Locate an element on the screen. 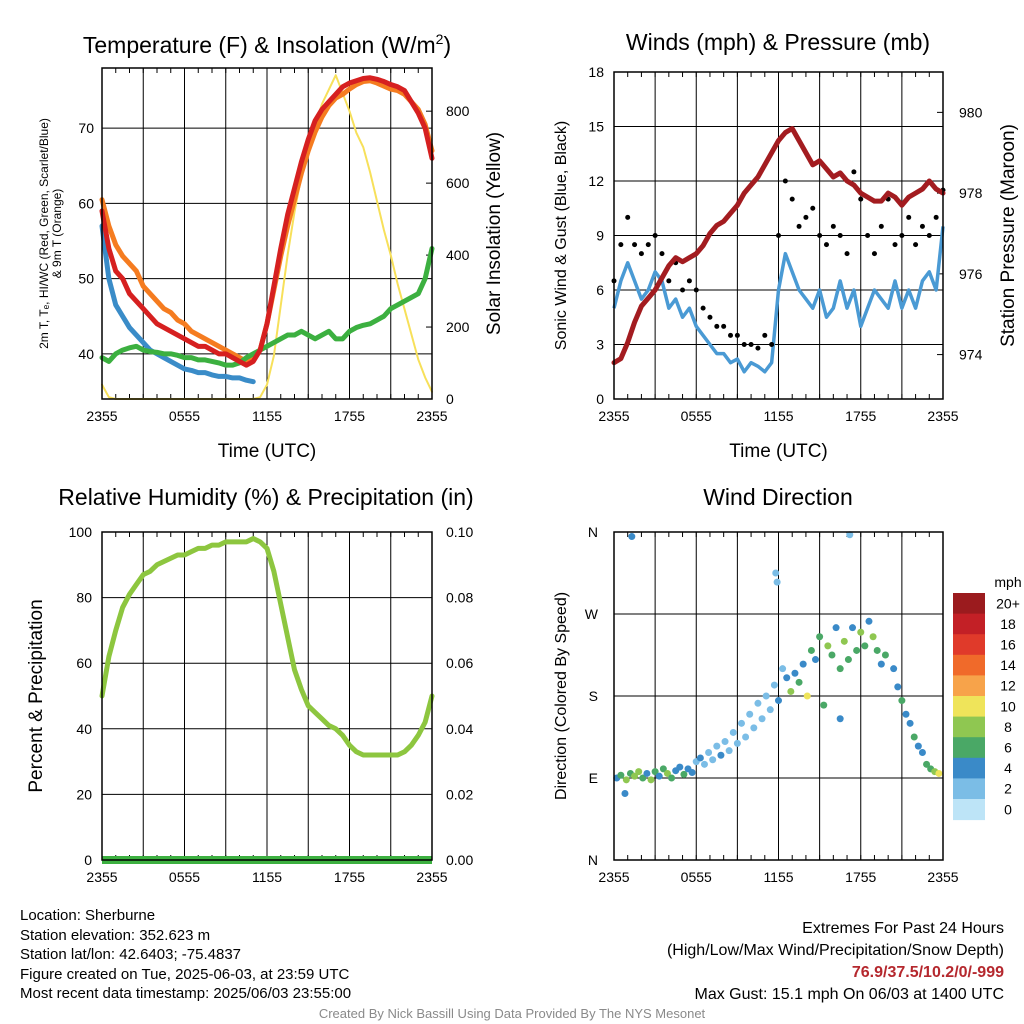 Image resolution: width=1024 pixels, height=1024 pixels. y2-axis-label: Station Pressure (Maroon) is located at coordinates (1008, 235).